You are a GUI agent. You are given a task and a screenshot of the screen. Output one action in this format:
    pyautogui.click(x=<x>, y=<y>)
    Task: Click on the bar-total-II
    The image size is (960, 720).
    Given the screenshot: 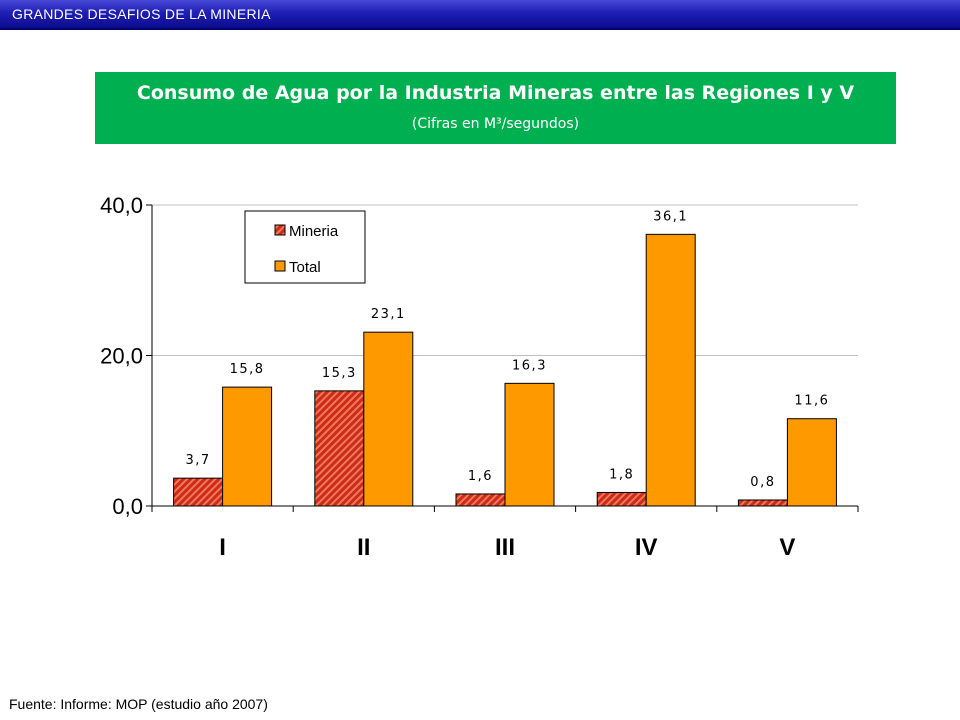 What is the action you would take?
    pyautogui.click(x=388, y=419)
    